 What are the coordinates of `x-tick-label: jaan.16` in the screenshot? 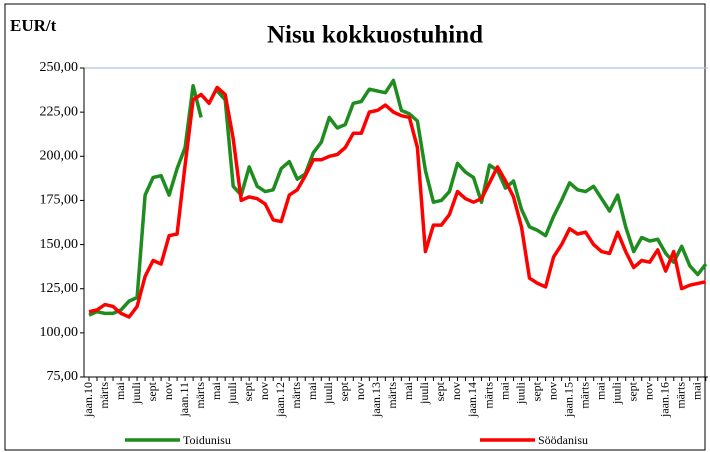 It's located at (664, 400).